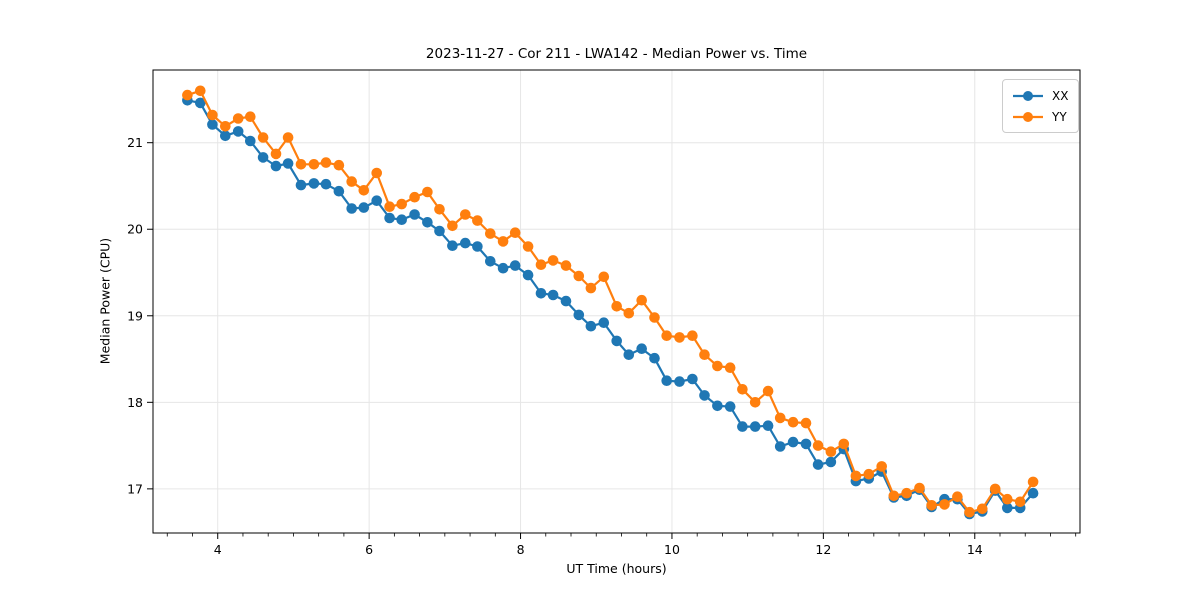 The image size is (1200, 600). I want to click on legend-line-marker-xx-icon, so click(1028, 95).